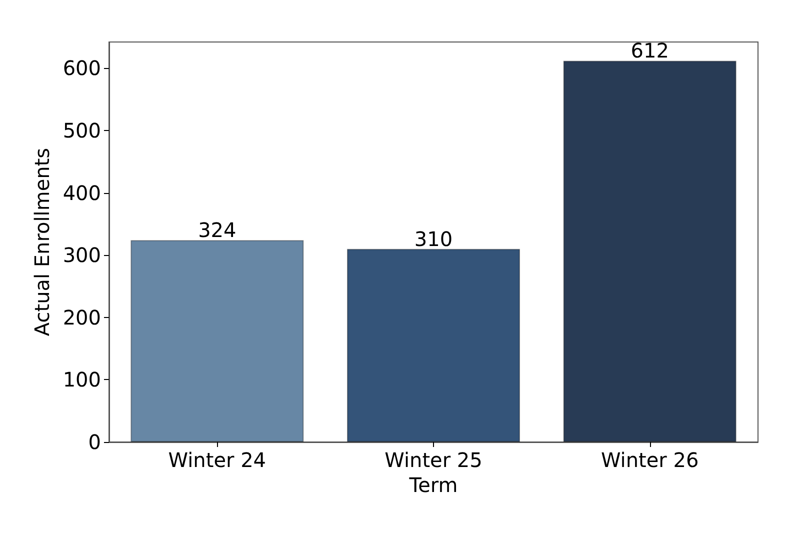 The height and width of the screenshot is (533, 800). I want to click on y-tick-label: 600, so click(81, 68).